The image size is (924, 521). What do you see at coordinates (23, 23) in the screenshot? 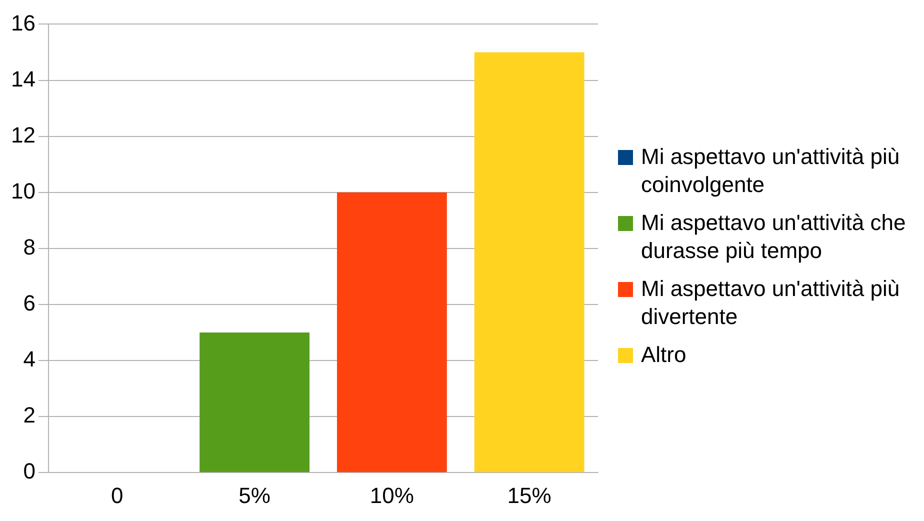
I see `y-tick-label: 16` at bounding box center [23, 23].